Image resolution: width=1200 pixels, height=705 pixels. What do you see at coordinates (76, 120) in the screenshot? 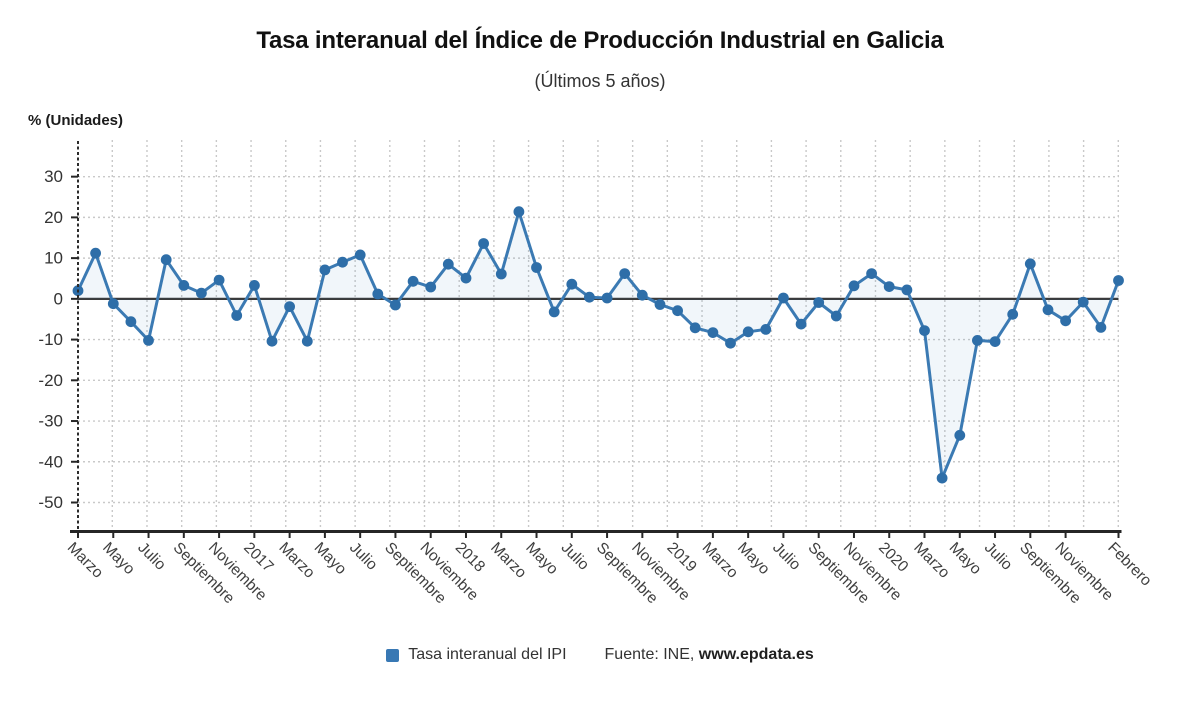
I see `y-axis-title: % (Unidades)` at bounding box center [76, 120].